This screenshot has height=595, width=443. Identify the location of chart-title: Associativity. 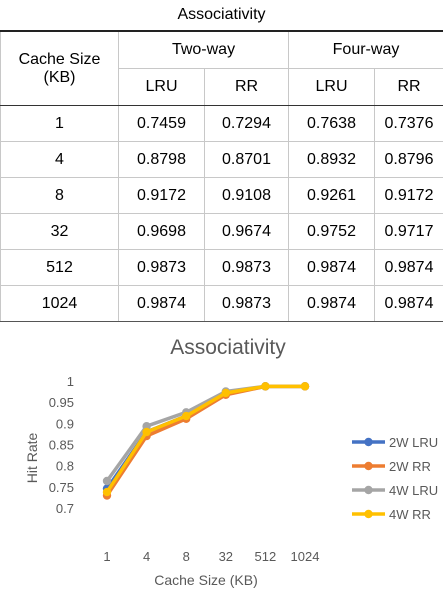
(228, 347).